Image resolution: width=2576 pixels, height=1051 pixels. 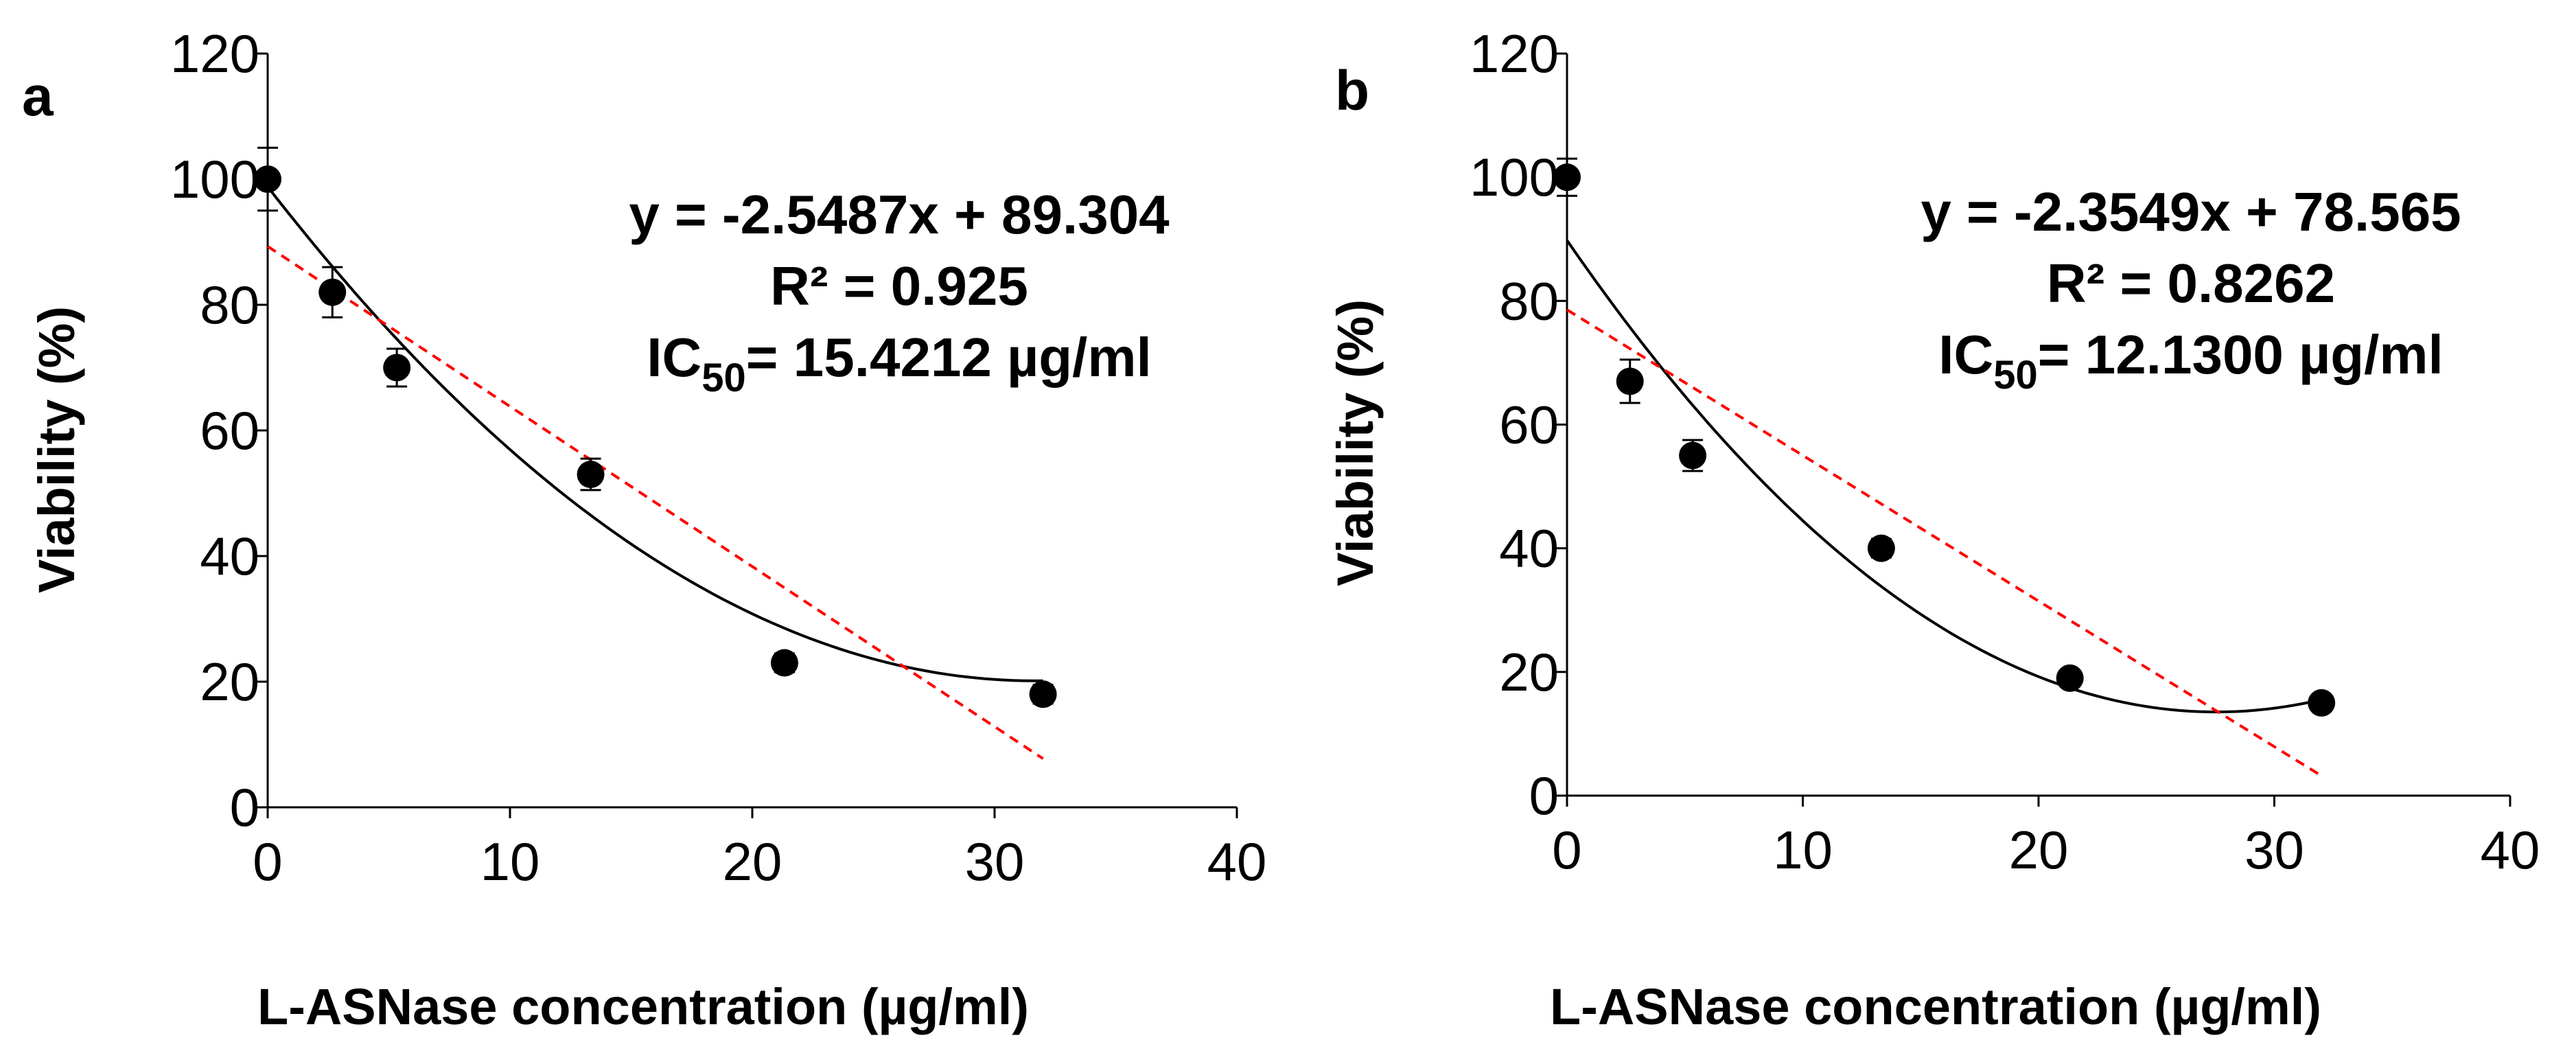 What do you see at coordinates (1352, 91) in the screenshot?
I see `panel-label-b: b` at bounding box center [1352, 91].